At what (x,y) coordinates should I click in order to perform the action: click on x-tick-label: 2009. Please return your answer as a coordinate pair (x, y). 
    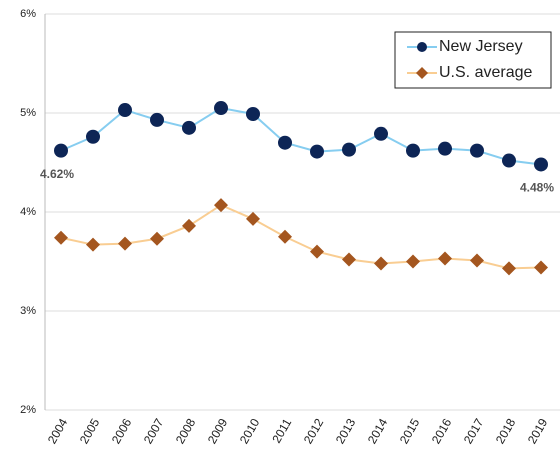
    Looking at the image, I should click on (218, 431).